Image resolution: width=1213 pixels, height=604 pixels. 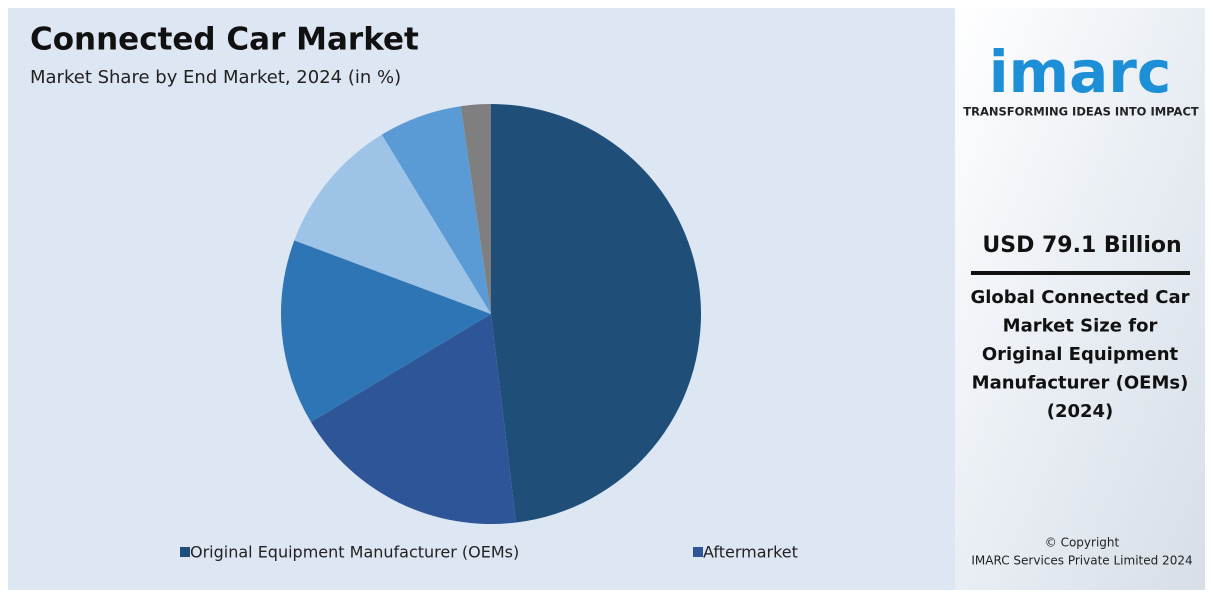 I want to click on copyright-line: © Copyright, so click(x=1082, y=543).